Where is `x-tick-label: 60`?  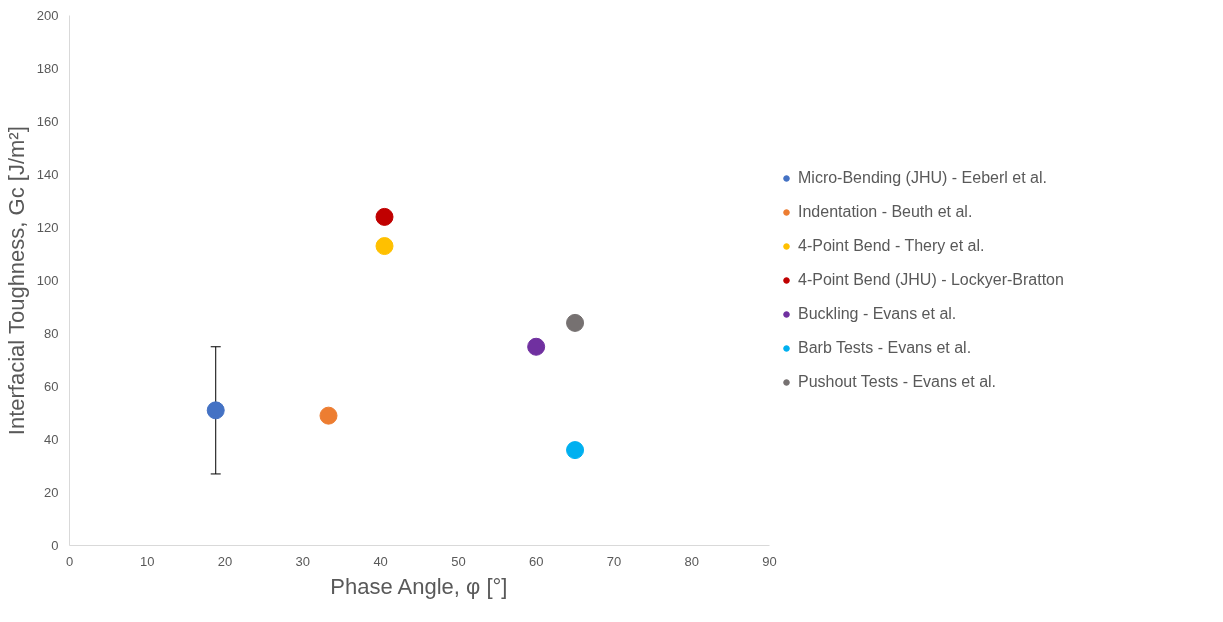
x-tick-label: 60 is located at coordinates (536, 561).